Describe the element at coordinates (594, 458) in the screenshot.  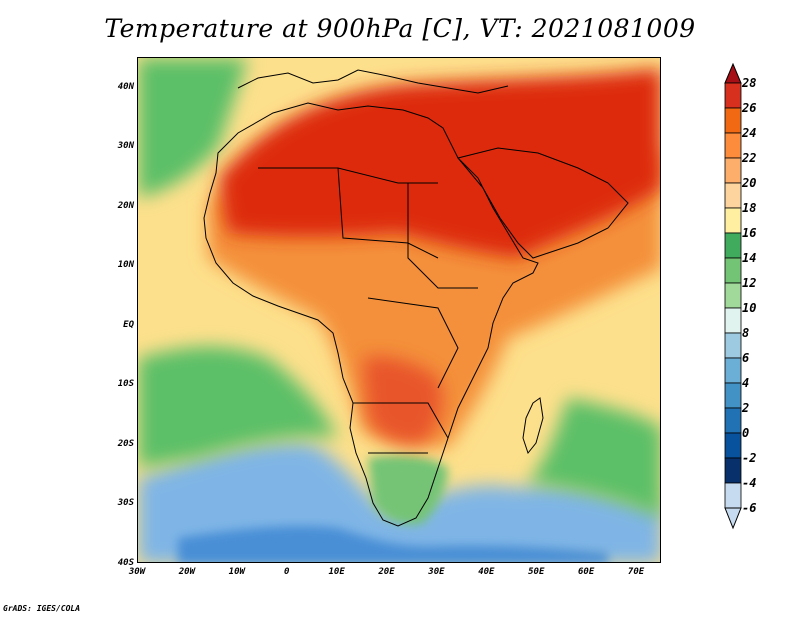
I see `field-green-indian` at that location.